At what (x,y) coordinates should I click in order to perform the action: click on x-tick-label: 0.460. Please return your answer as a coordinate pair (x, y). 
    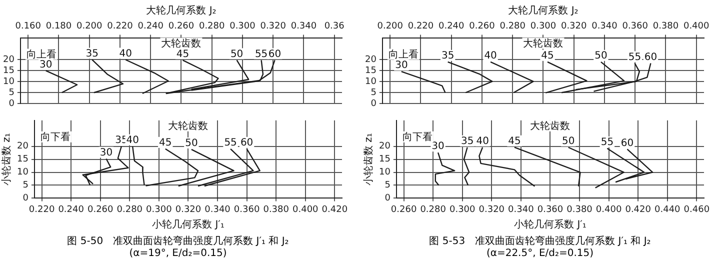
    Looking at the image, I should click on (697, 209).